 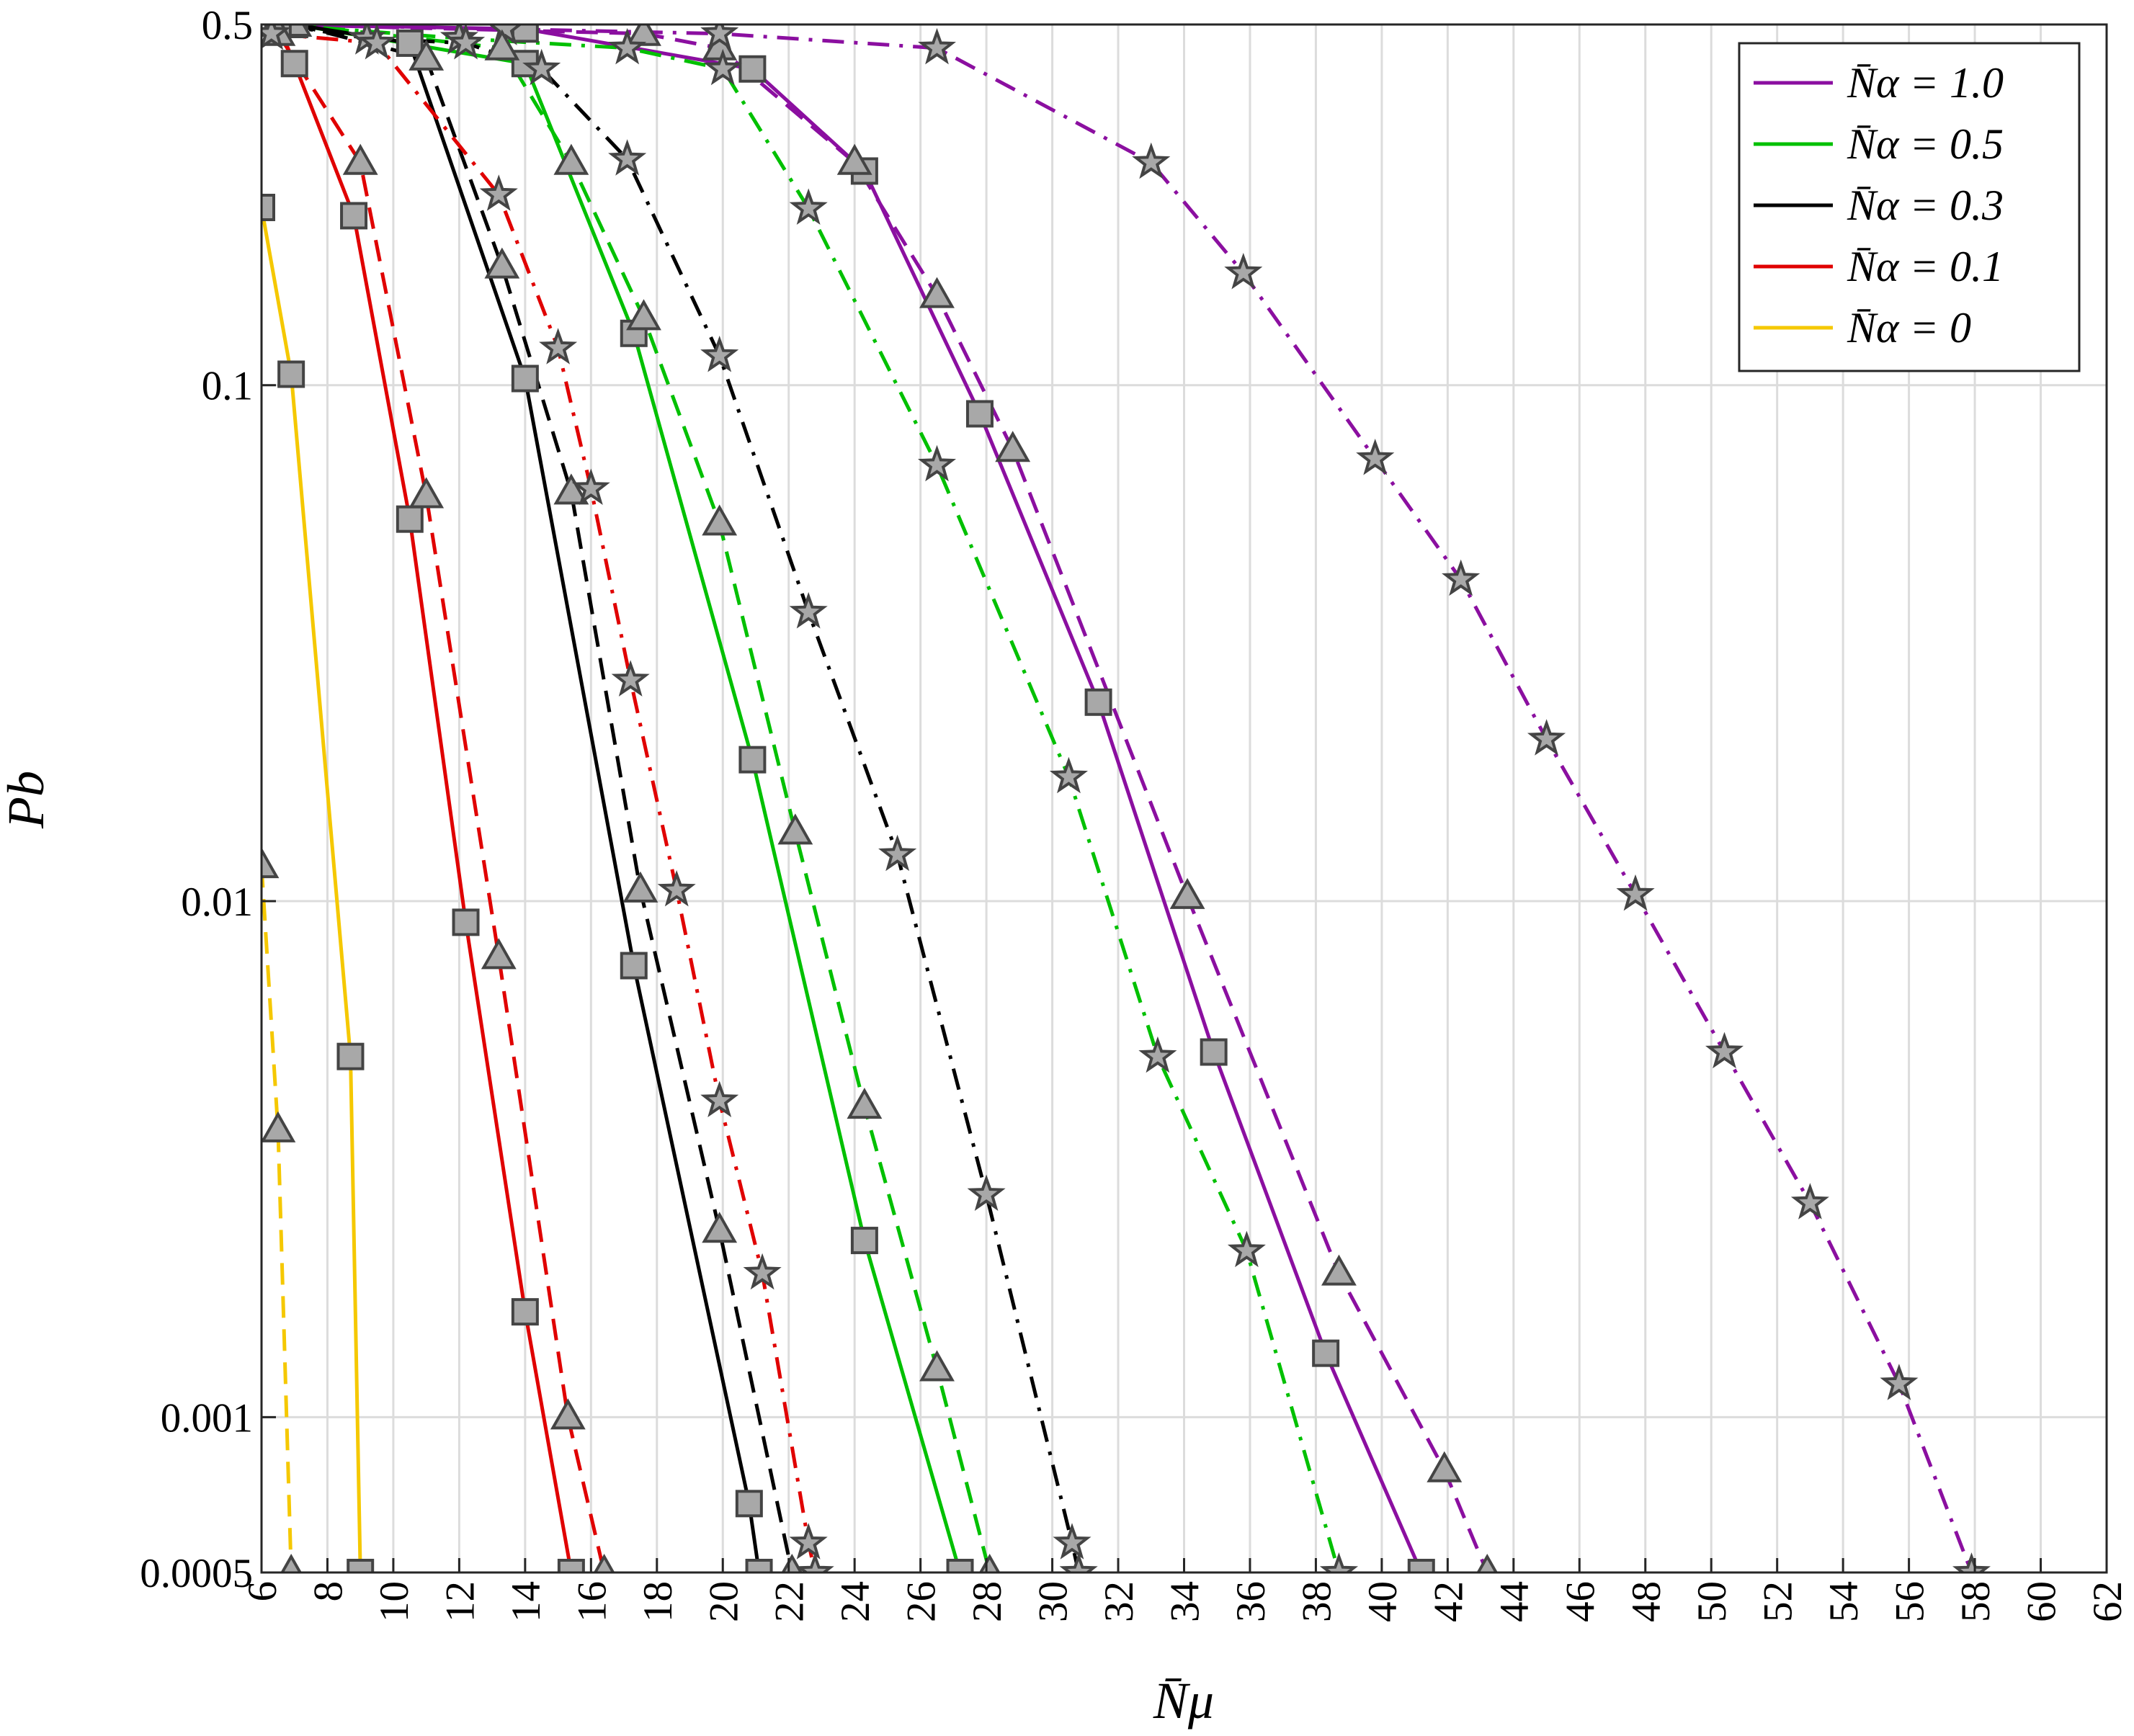 What do you see at coordinates (1251, 1602) in the screenshot?
I see `x-tick-label: 36` at bounding box center [1251, 1602].